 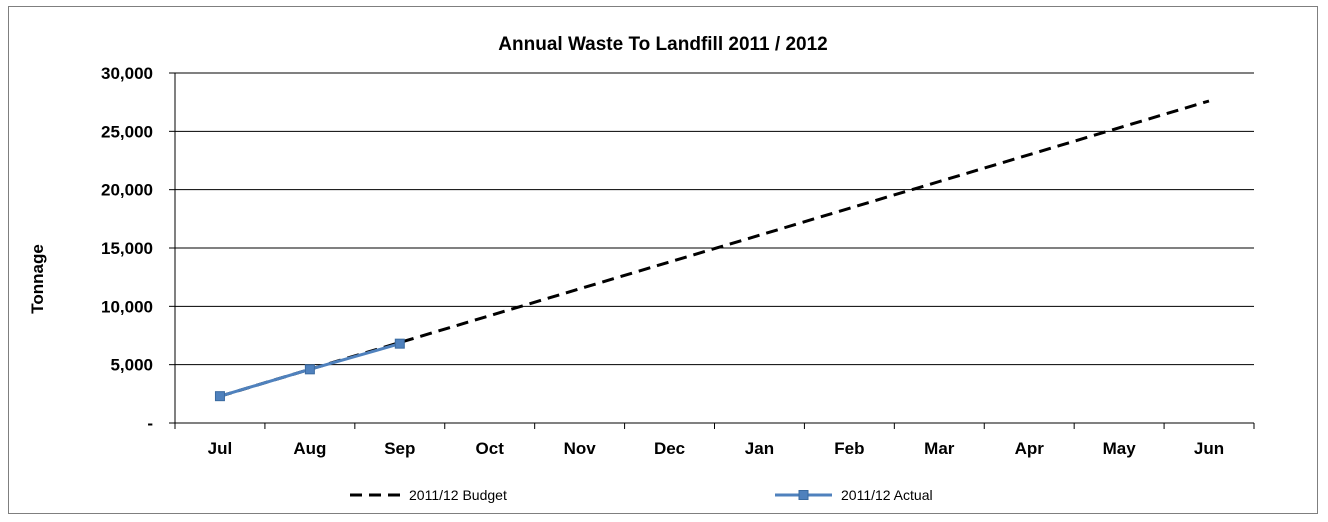 What do you see at coordinates (662, 44) in the screenshot?
I see `chart-title: Annual Waste To Landfill 2011 / 2012` at bounding box center [662, 44].